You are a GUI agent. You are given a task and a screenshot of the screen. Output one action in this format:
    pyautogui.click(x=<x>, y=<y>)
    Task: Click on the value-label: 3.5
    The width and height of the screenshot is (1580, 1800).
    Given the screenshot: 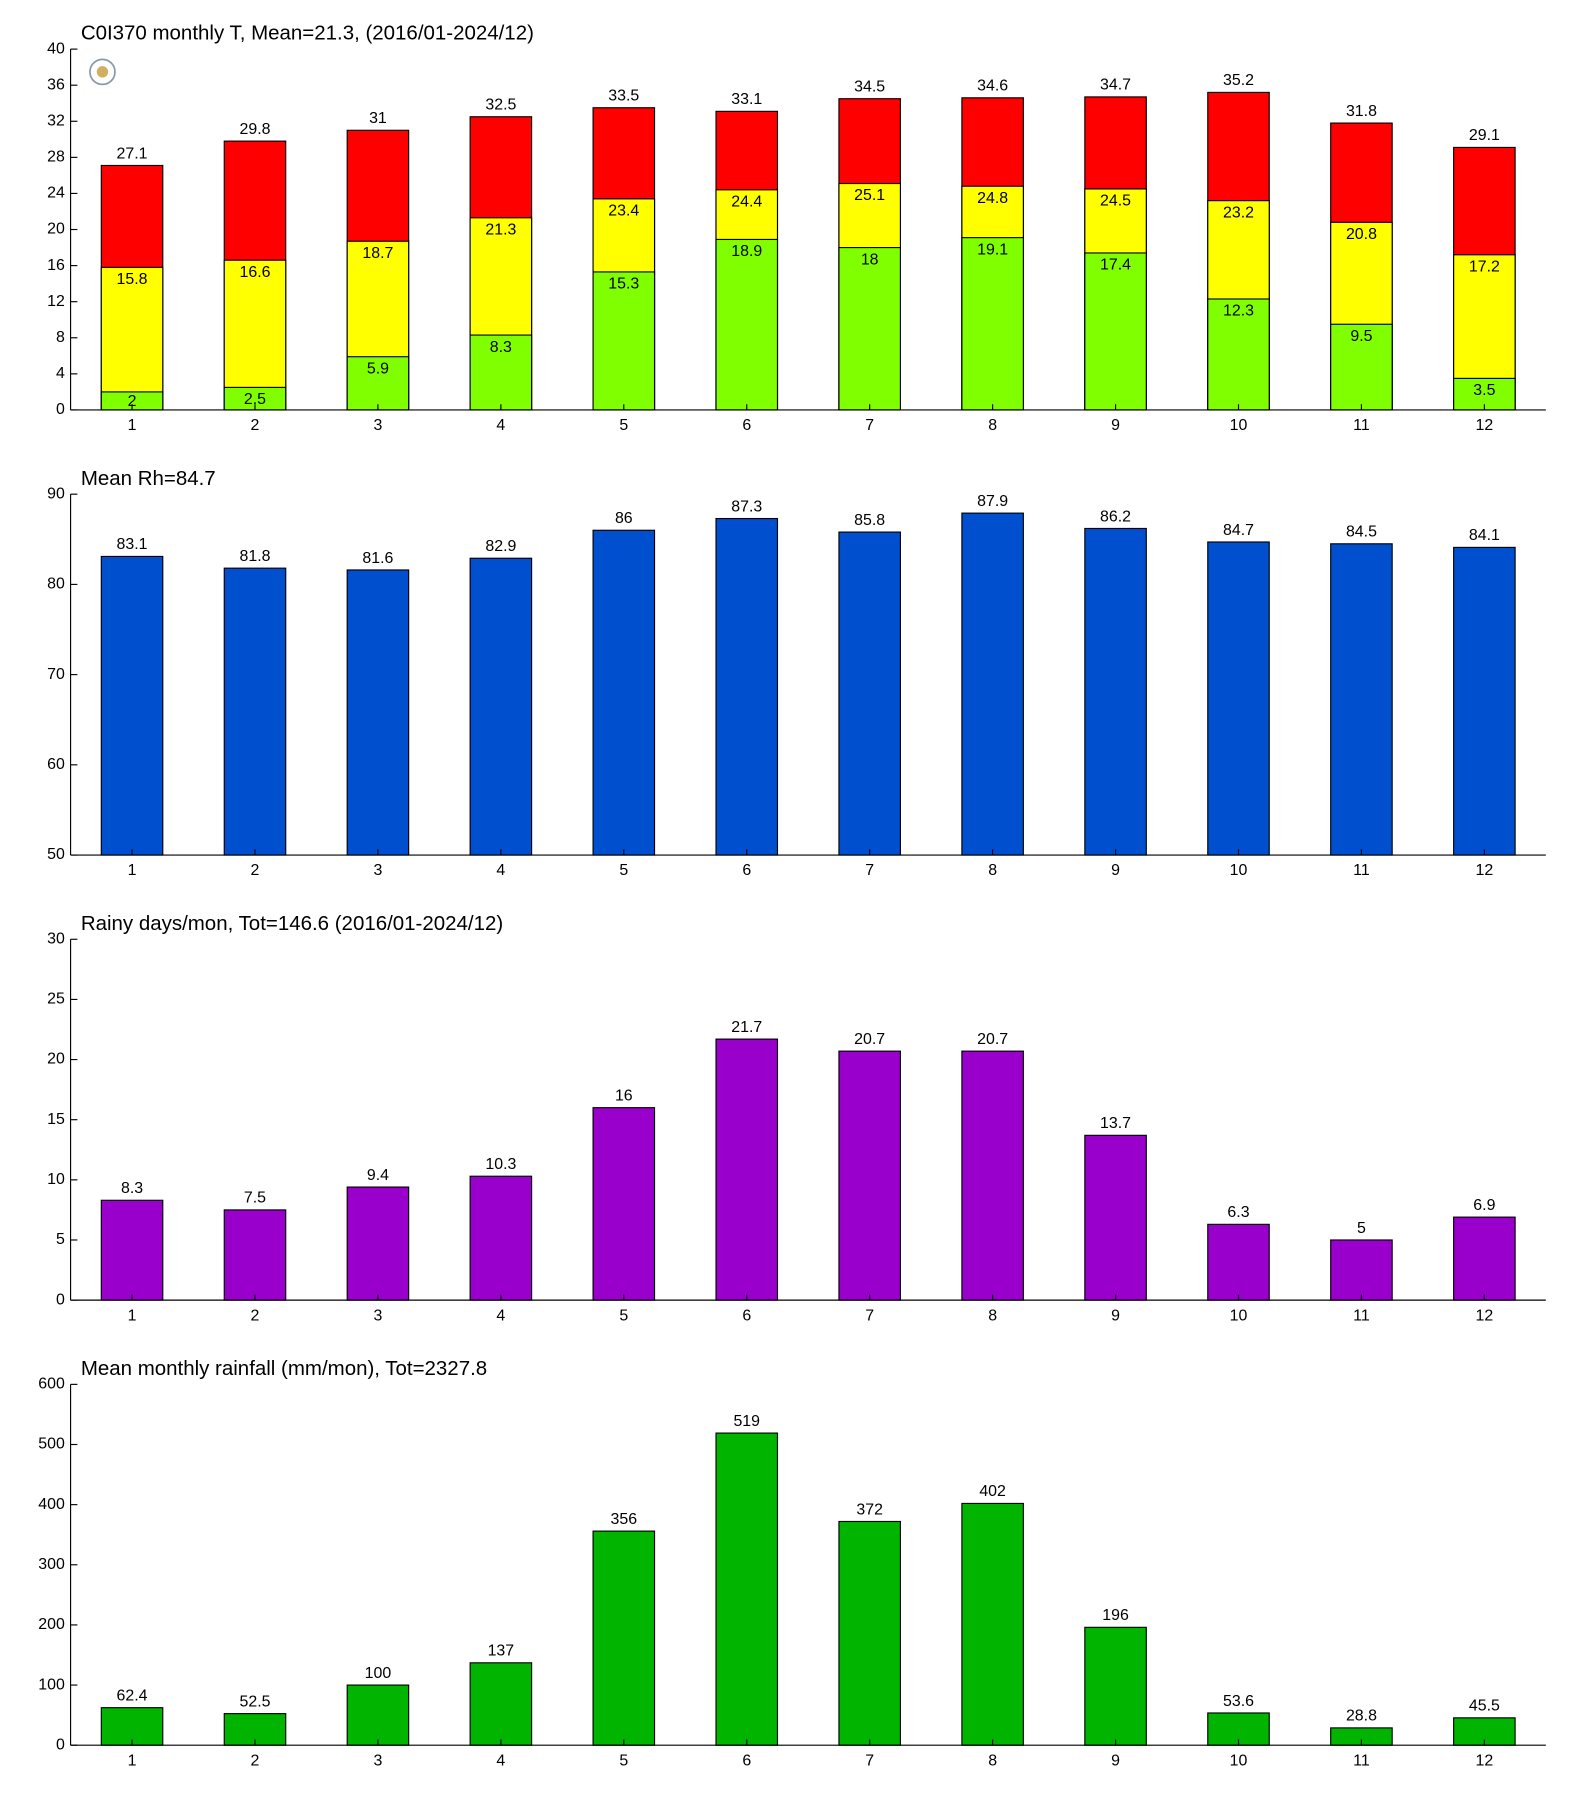 What is the action you would take?
    pyautogui.click(x=1484, y=390)
    